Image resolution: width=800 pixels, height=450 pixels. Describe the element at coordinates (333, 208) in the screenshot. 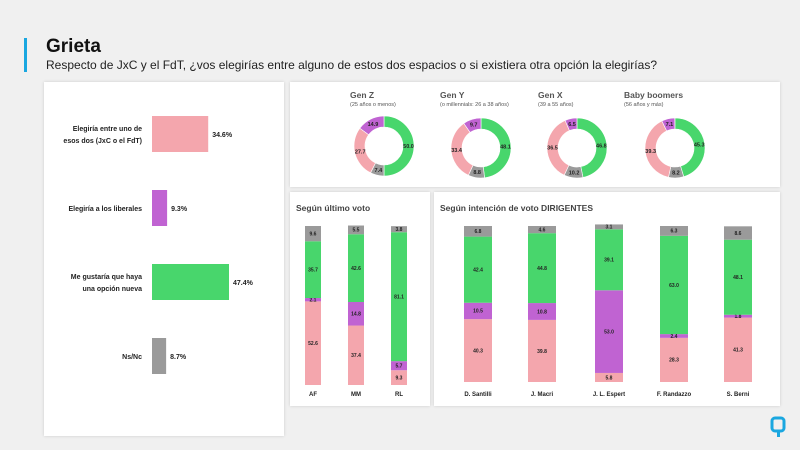

I see `last-vote-title: Según último voto` at that location.